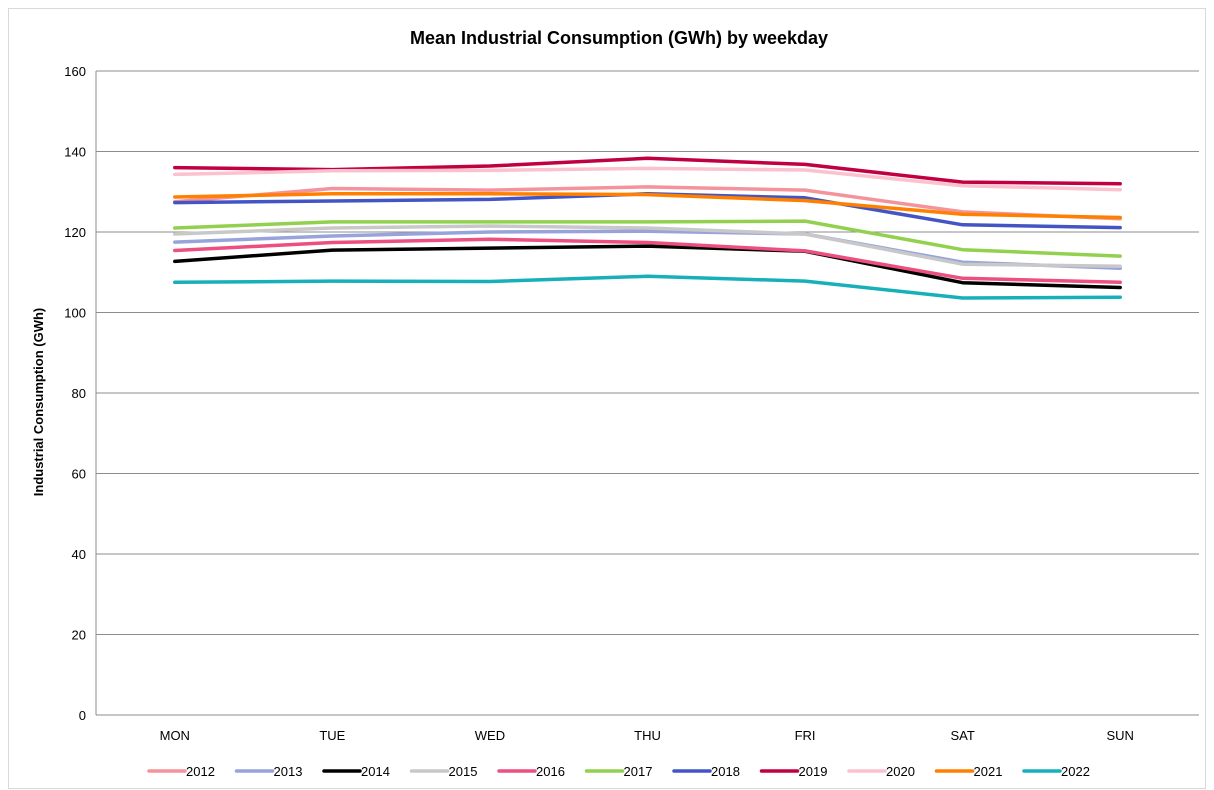  What do you see at coordinates (82, 715) in the screenshot?
I see `y-tick-label: 0` at bounding box center [82, 715].